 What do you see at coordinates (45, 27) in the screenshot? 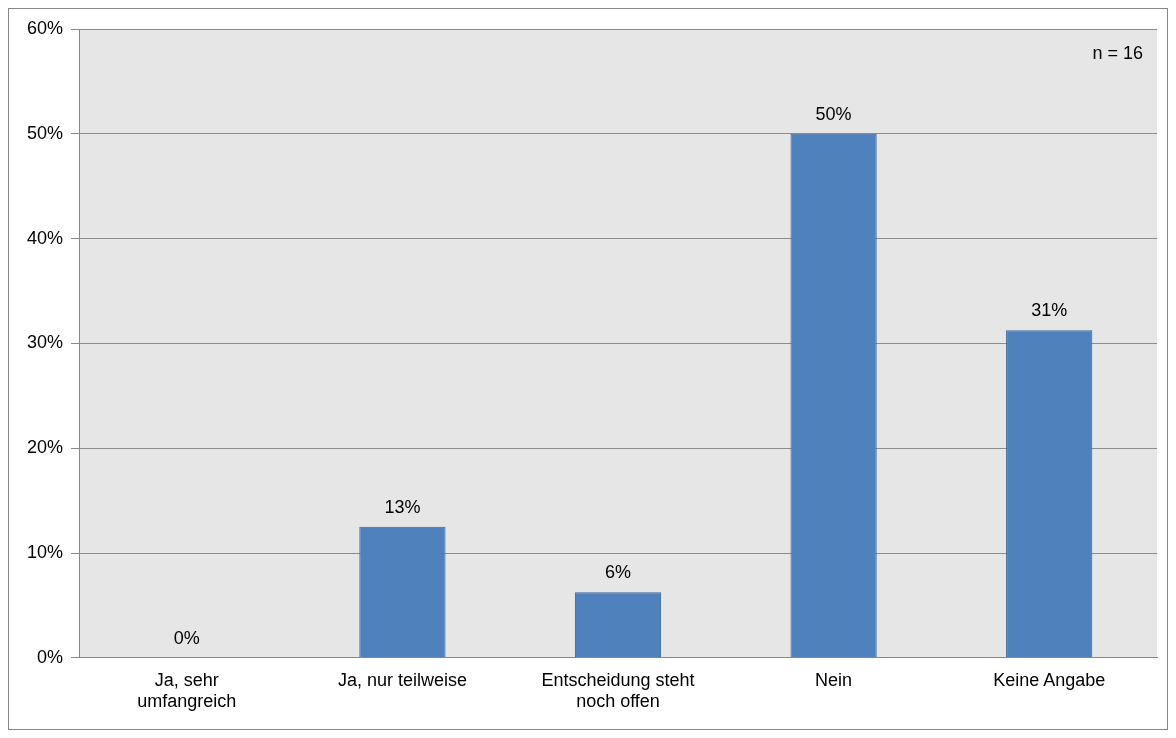
I see `y-tick-label: 60%` at bounding box center [45, 27].